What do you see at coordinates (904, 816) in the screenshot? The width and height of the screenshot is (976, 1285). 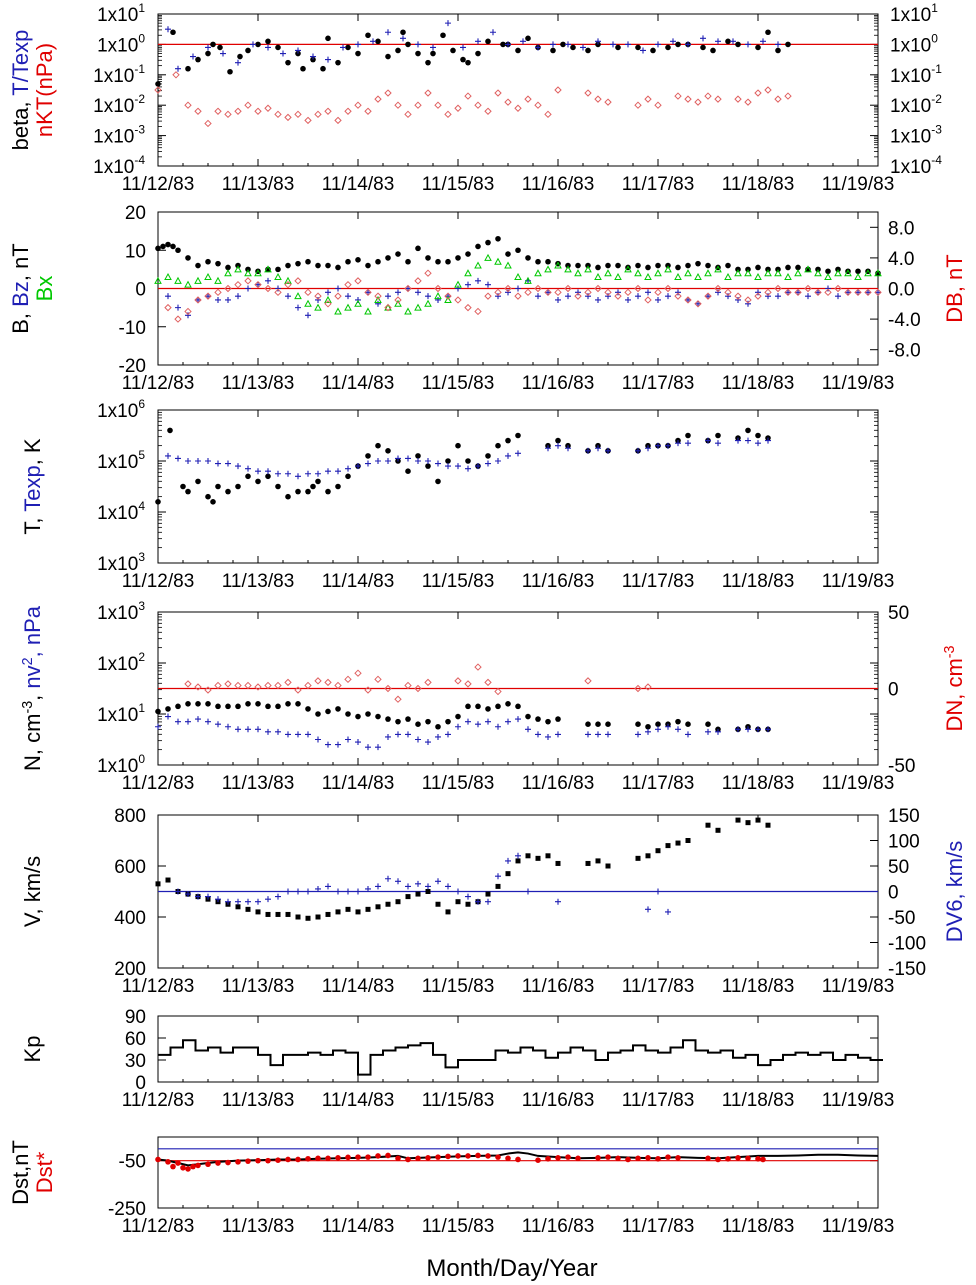 I see `y-tick-label-right: 150` at bounding box center [904, 816].